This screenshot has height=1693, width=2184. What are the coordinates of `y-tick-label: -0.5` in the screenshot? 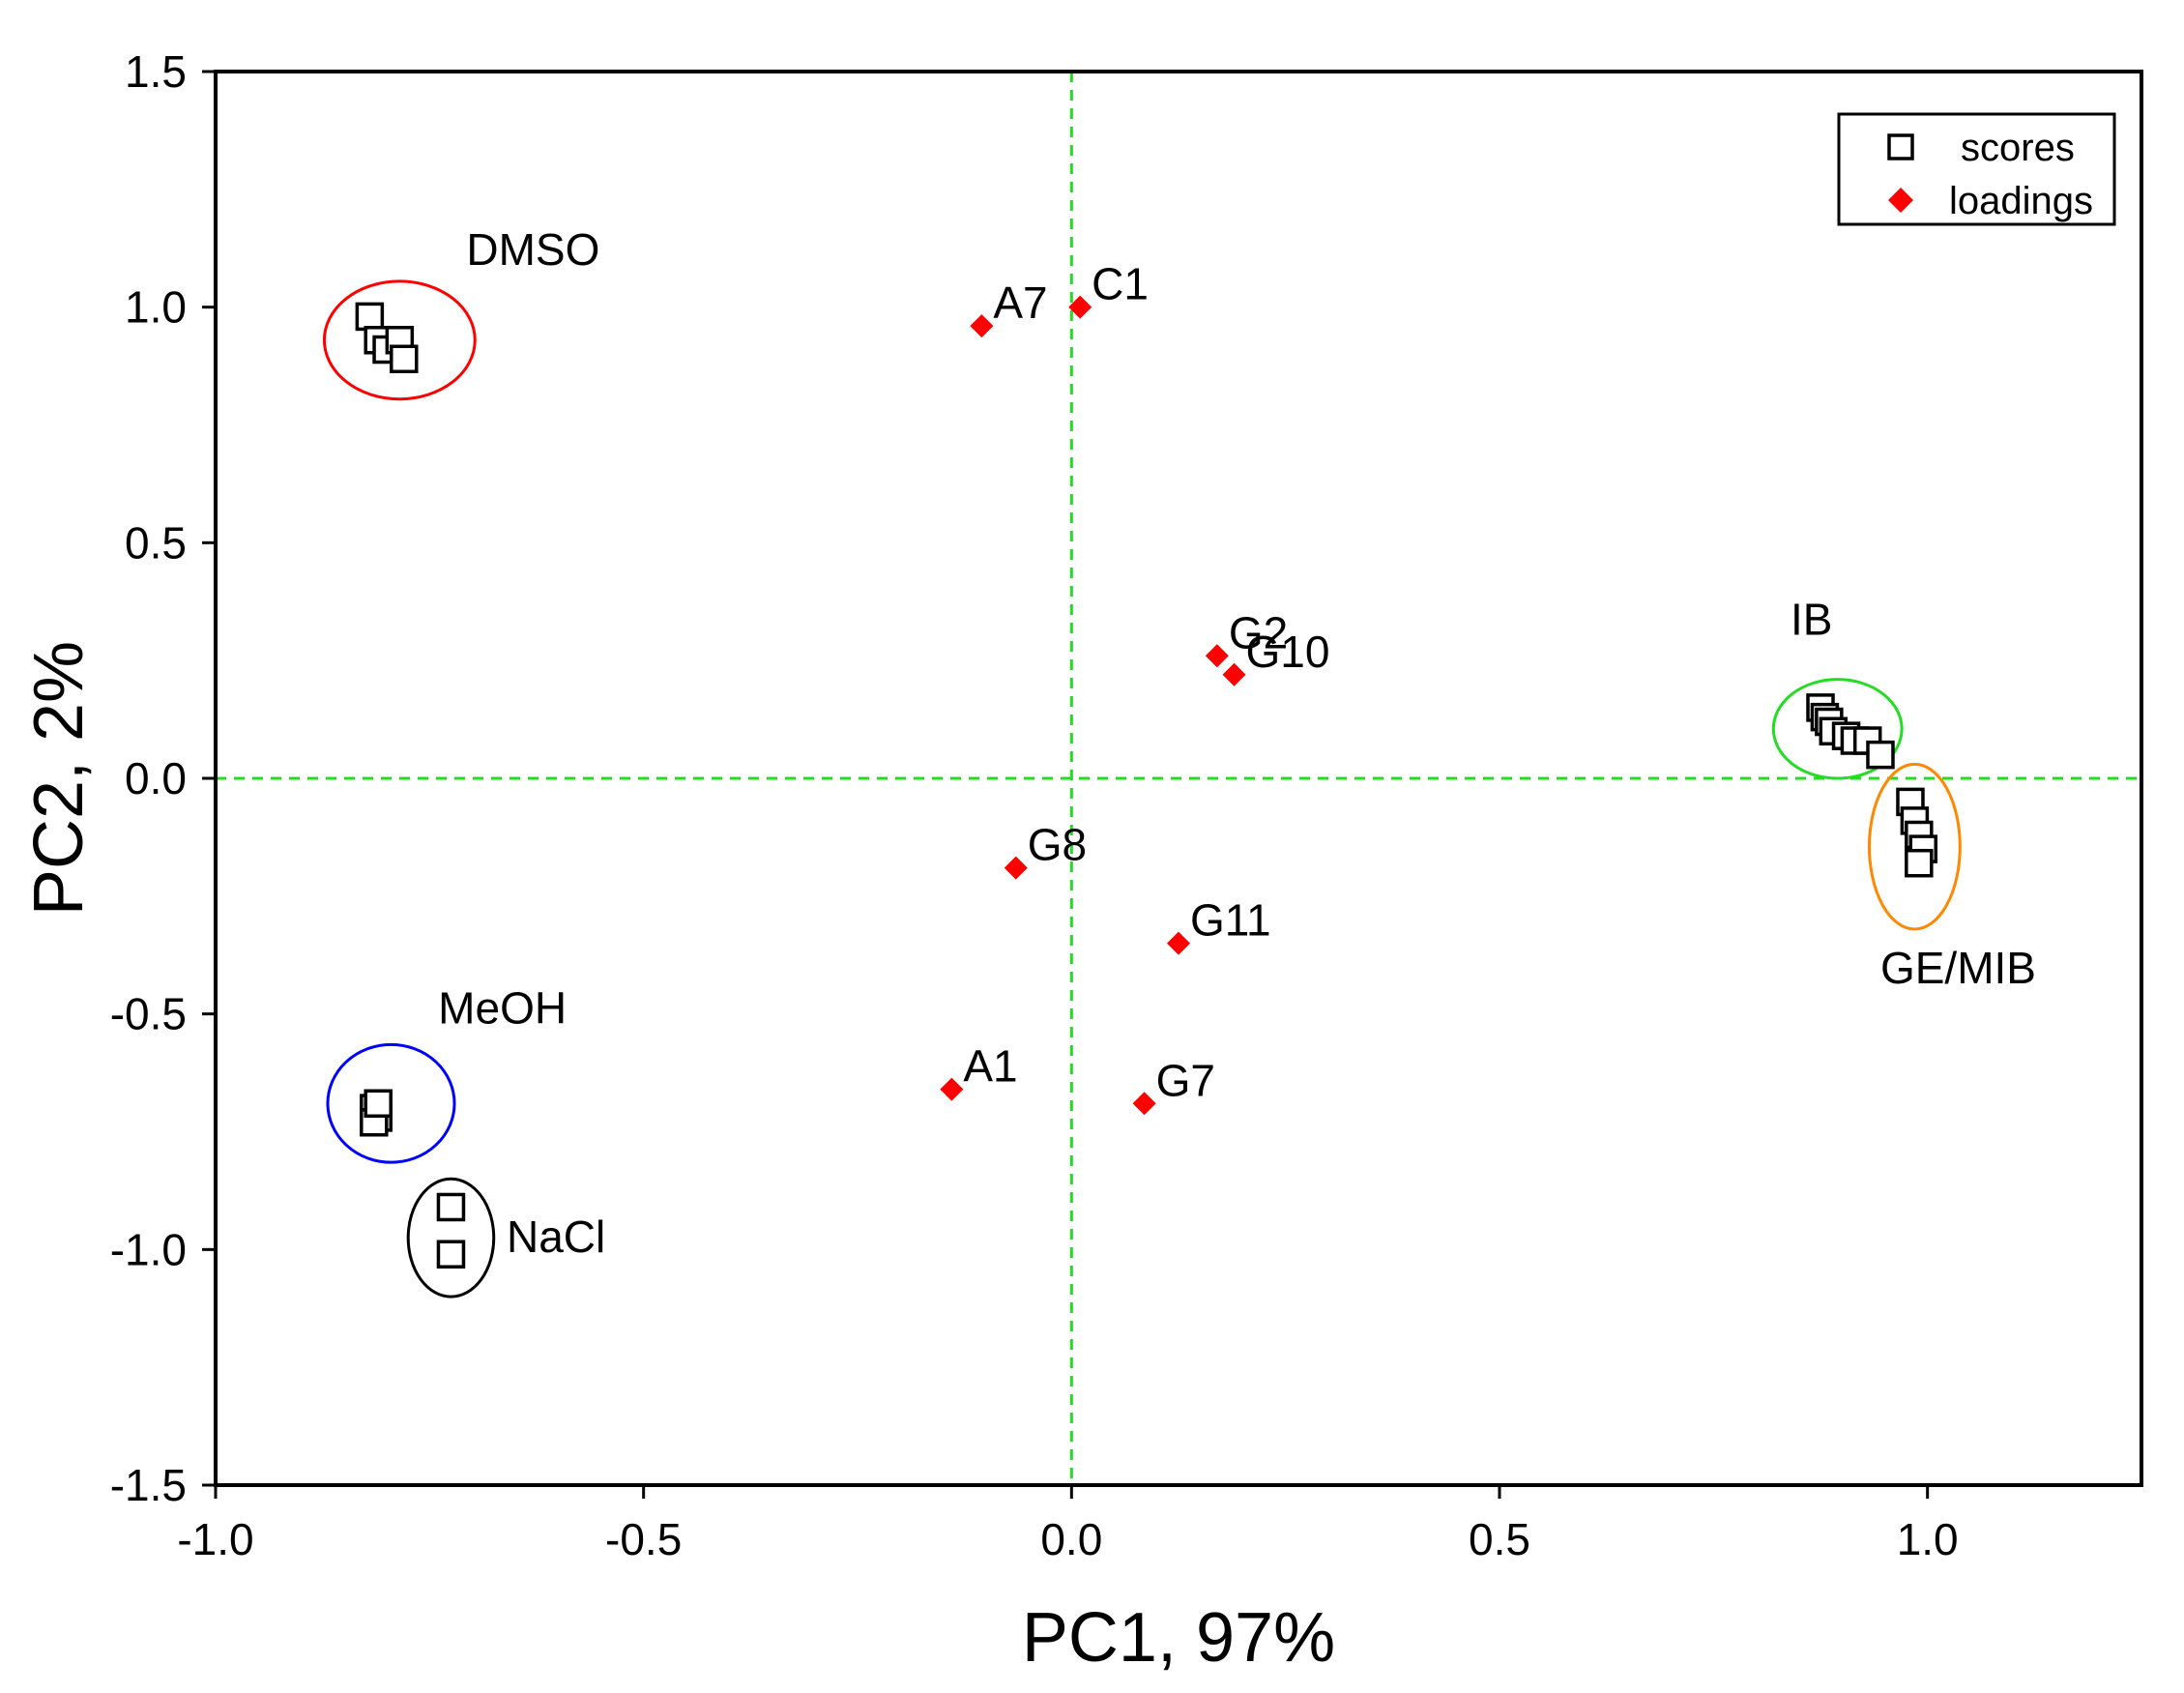 It's located at (149, 1014).